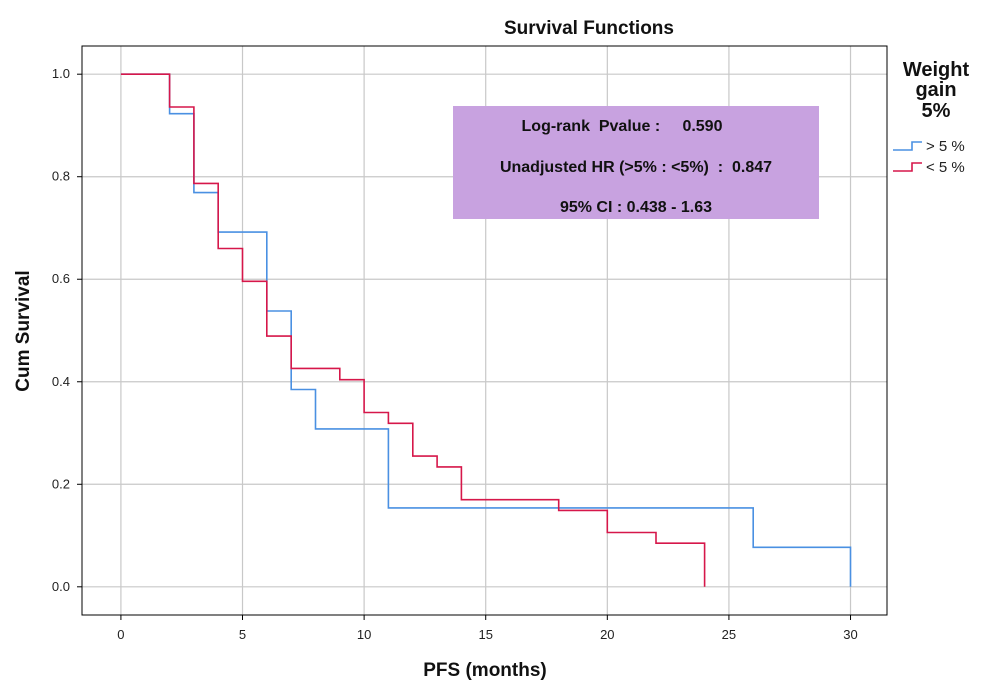 The image size is (981, 684). Describe the element at coordinates (589, 28) in the screenshot. I see `chart-title: Survival Functions` at that location.